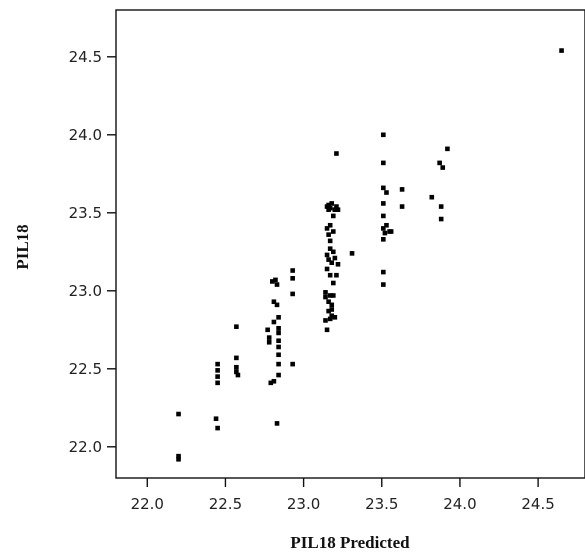 This screenshot has height=556, width=585. Describe the element at coordinates (147, 504) in the screenshot. I see `x-tick-label: 22.0` at that location.